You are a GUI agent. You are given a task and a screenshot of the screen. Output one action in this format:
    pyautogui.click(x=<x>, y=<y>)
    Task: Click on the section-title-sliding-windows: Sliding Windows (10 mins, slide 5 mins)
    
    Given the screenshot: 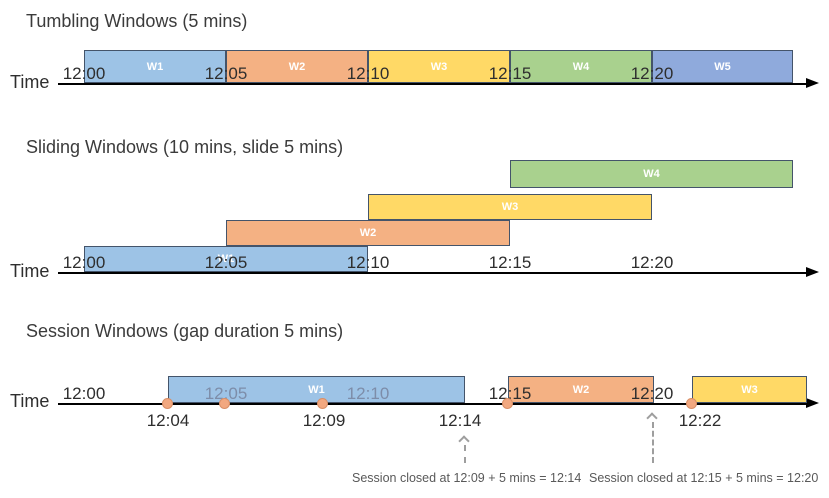 What is the action you would take?
    pyautogui.click(x=185, y=147)
    